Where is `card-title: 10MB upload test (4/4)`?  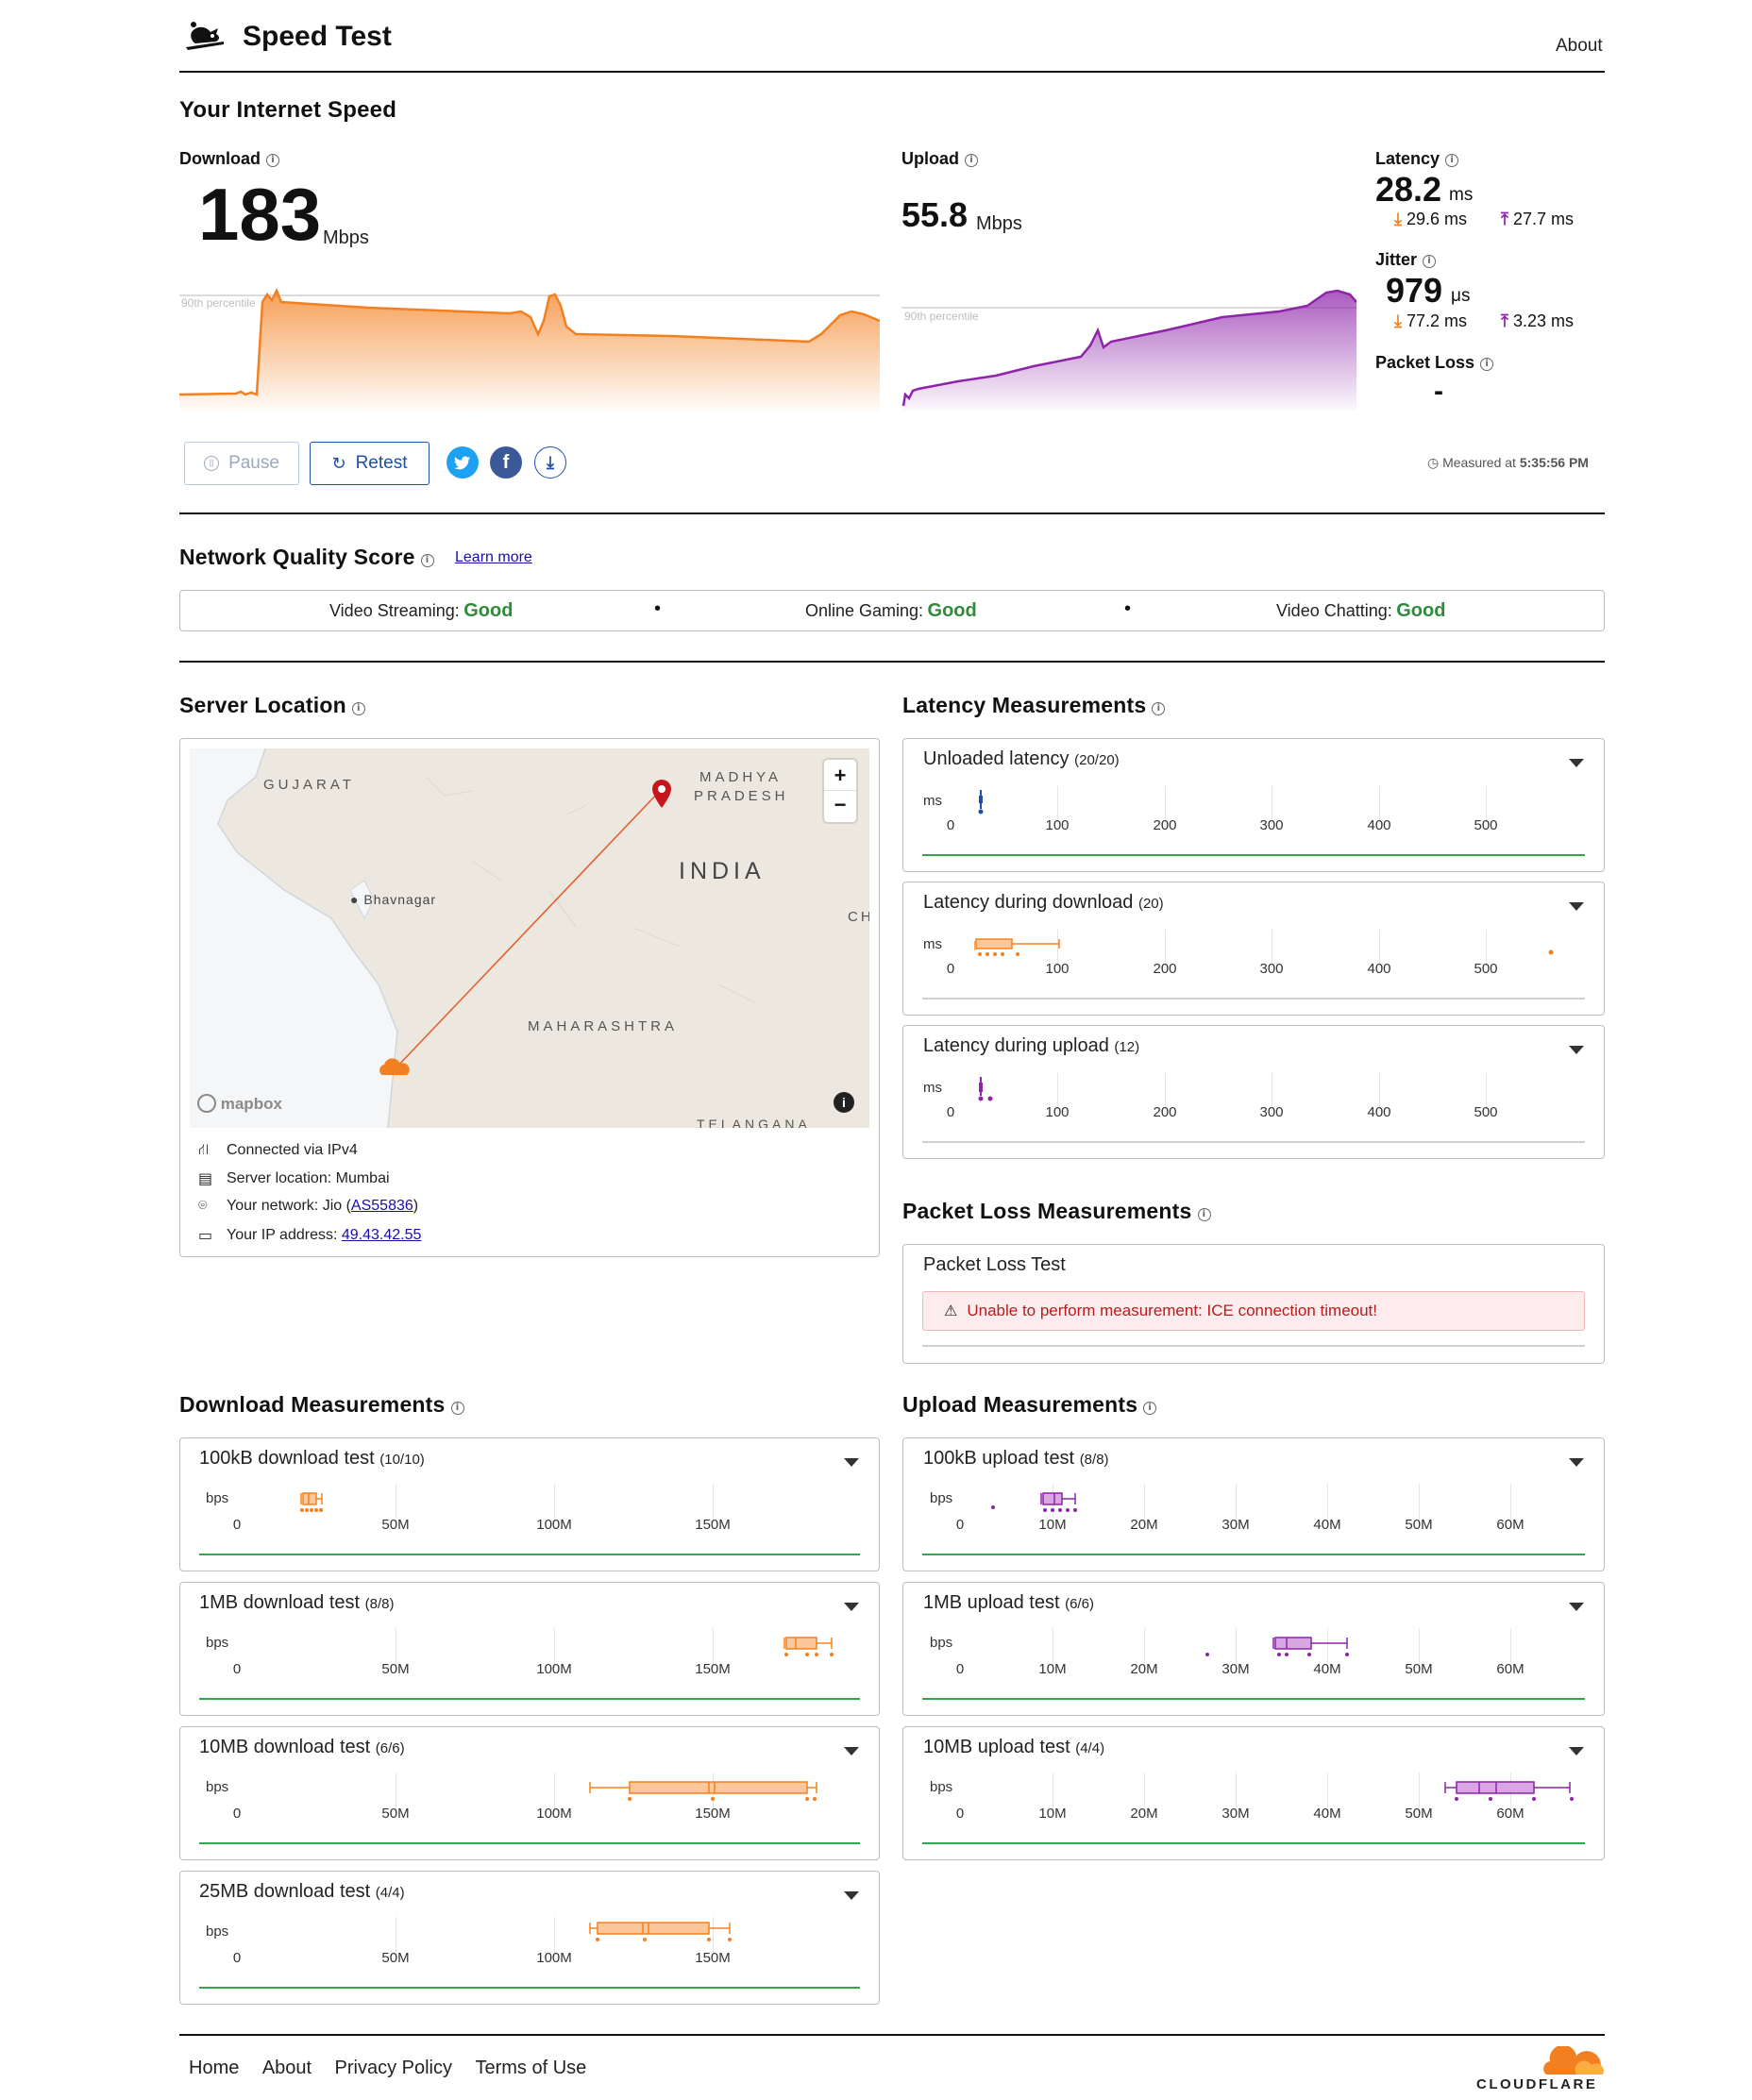 card-title: 10MB upload test (4/4) is located at coordinates (1014, 1747).